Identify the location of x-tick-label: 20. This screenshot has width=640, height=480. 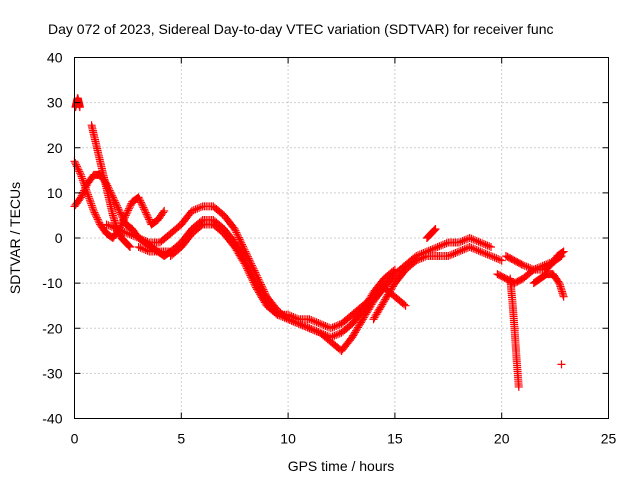
(502, 439).